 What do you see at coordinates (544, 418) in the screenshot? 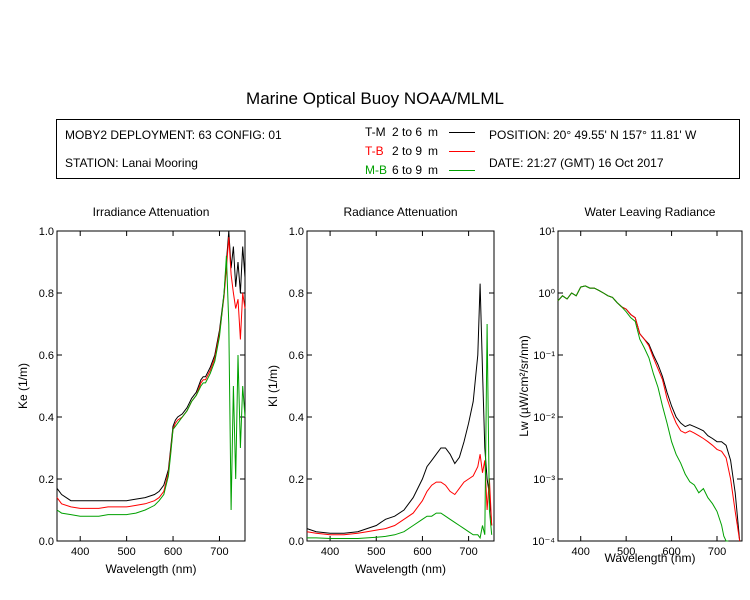
I see `y-tick-label: 10⁻²` at bounding box center [544, 418].